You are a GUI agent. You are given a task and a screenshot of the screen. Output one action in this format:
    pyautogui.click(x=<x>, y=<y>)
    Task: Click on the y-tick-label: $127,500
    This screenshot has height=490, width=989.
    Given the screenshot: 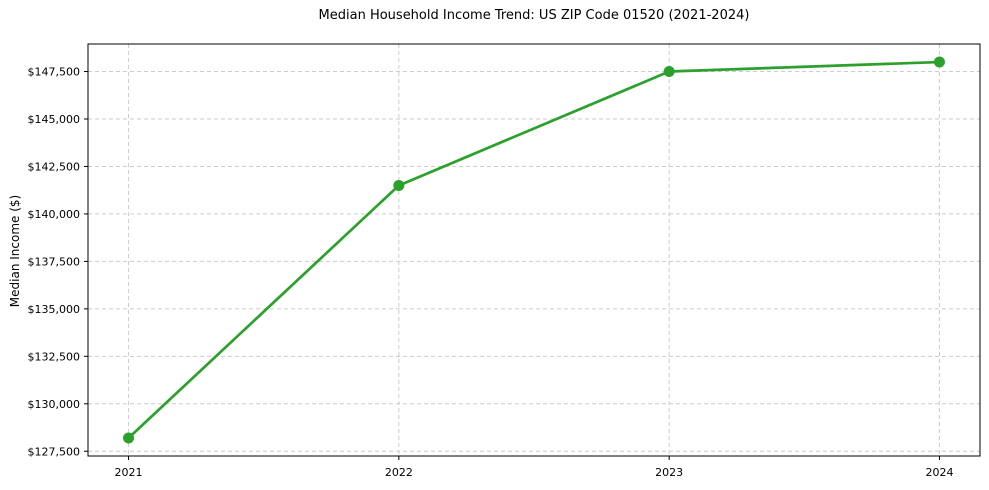 What is the action you would take?
    pyautogui.click(x=54, y=451)
    